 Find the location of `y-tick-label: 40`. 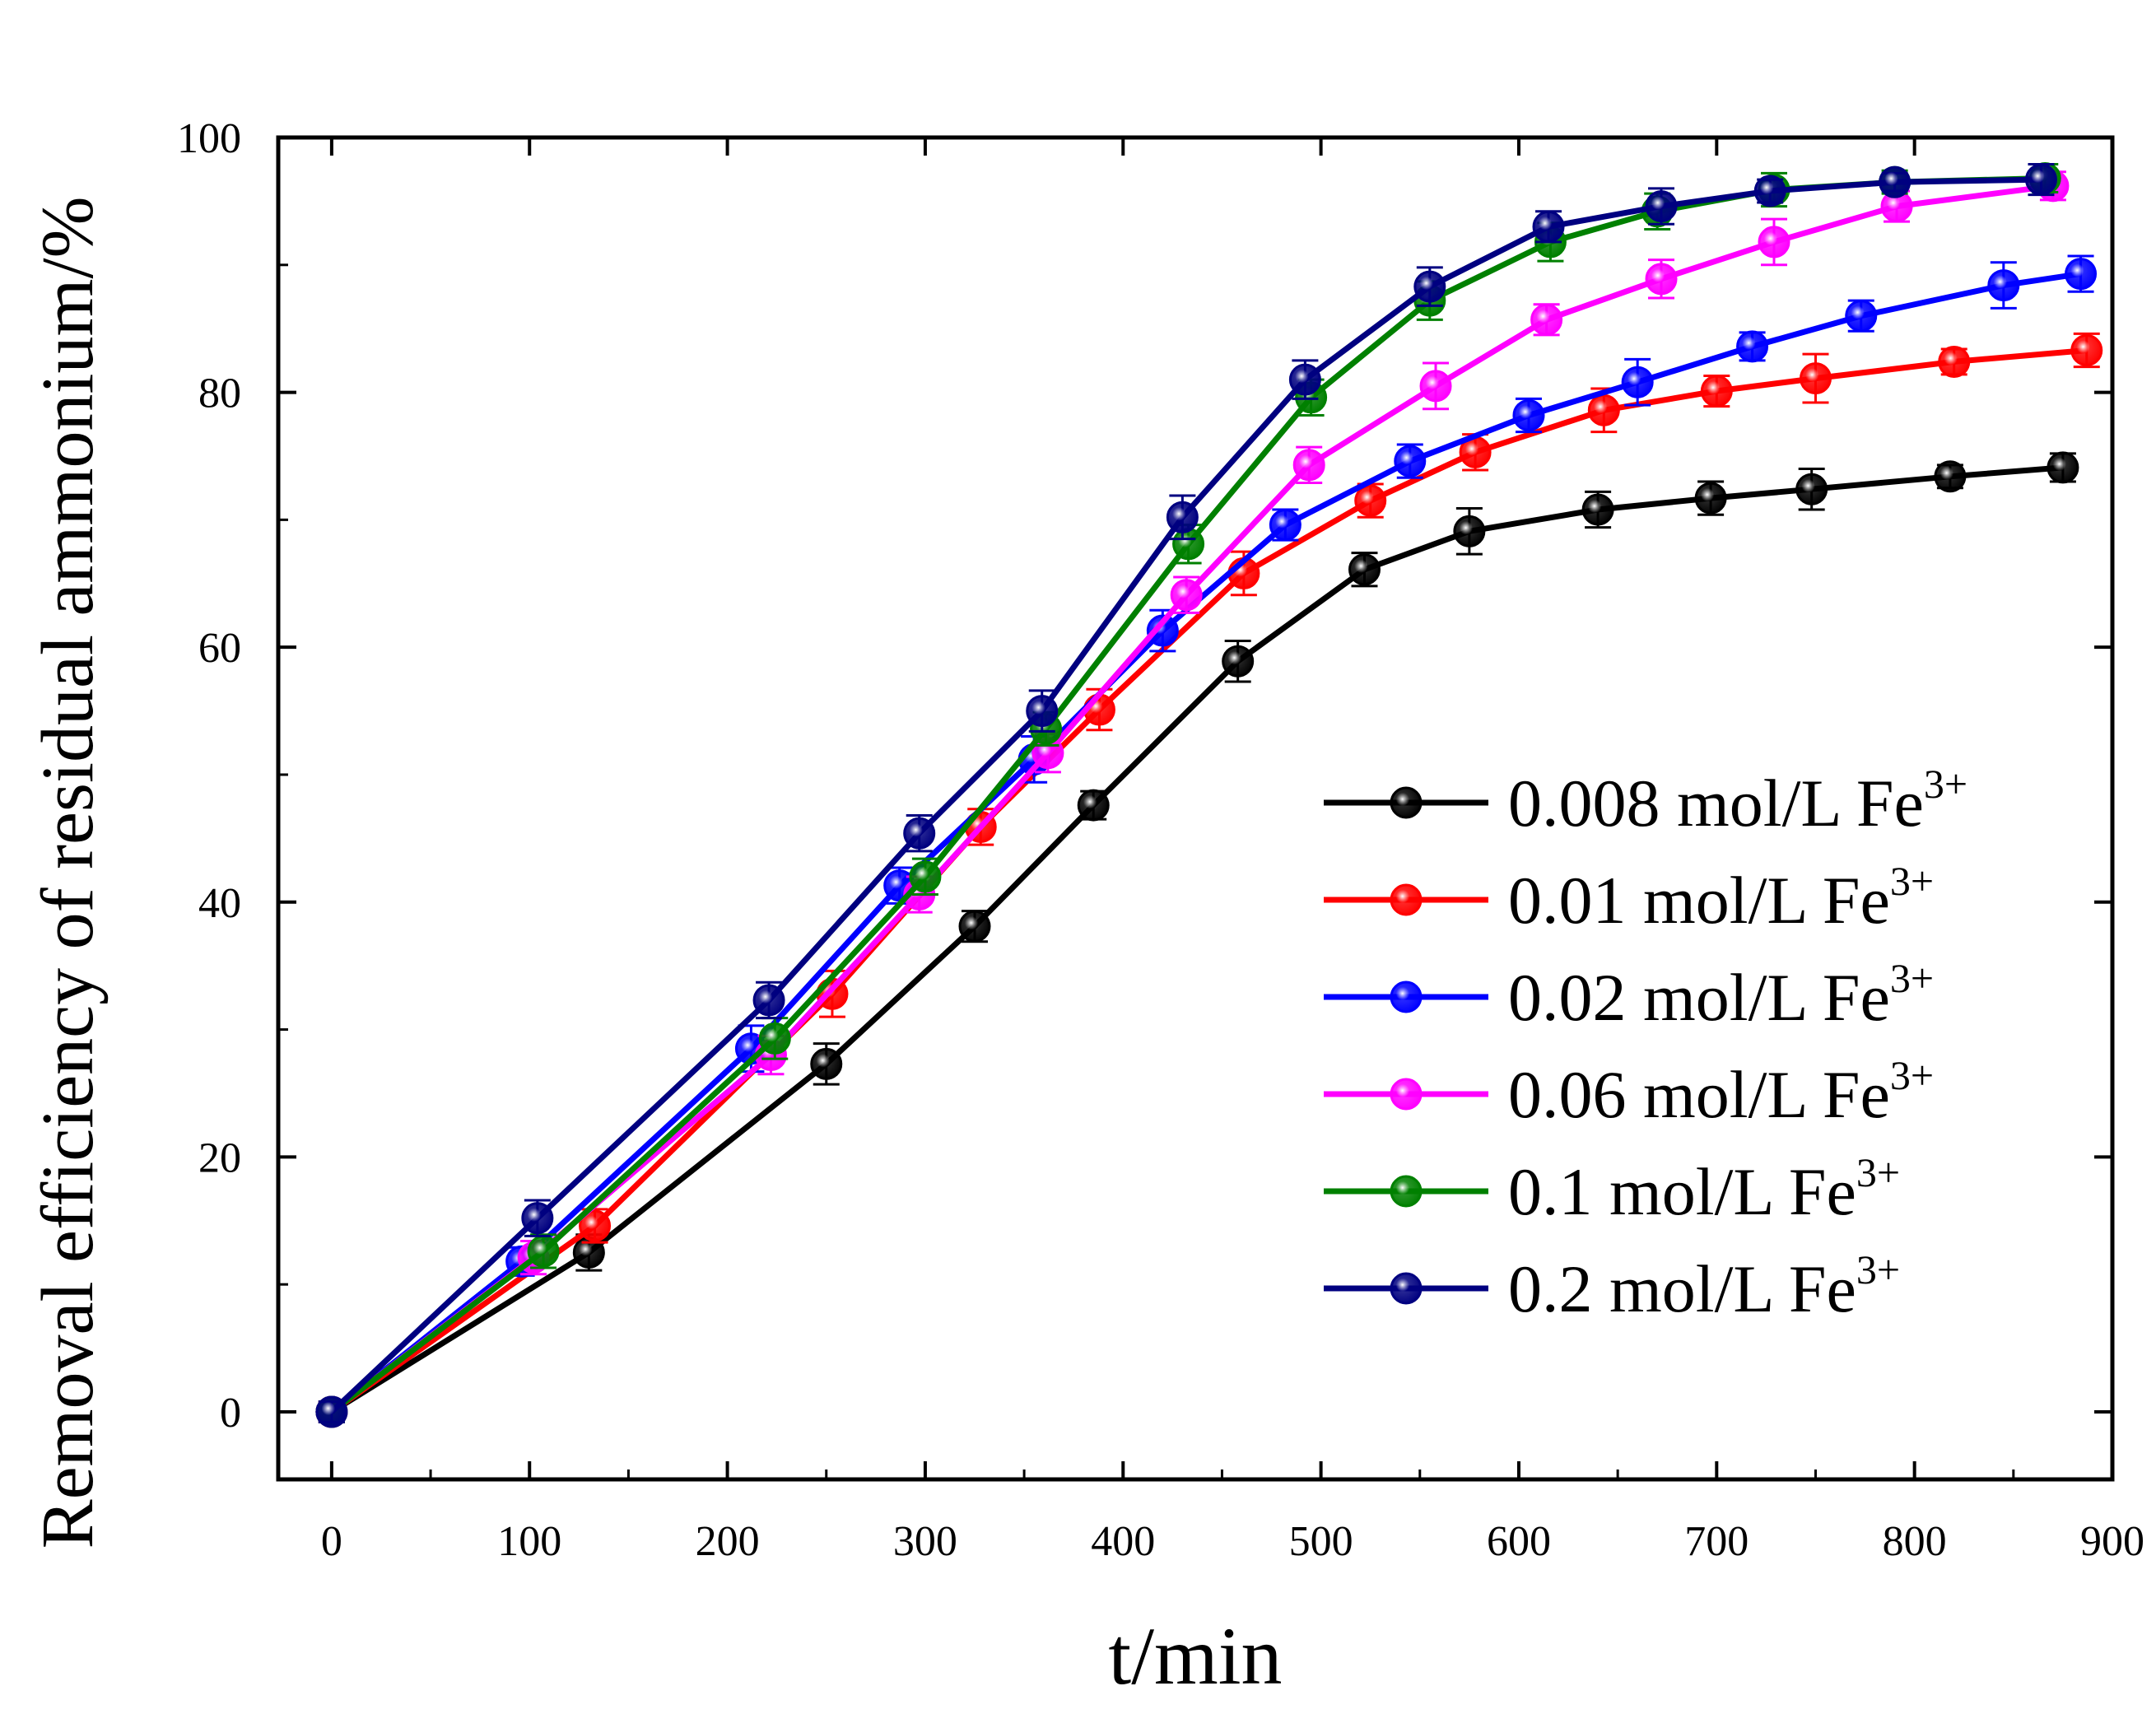

y-tick-label: 40 is located at coordinates (219, 904).